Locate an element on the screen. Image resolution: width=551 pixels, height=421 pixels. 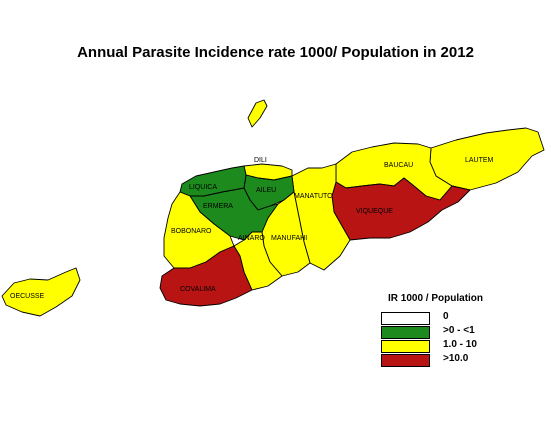
label-ainaro: AINARO is located at coordinates (251, 238).